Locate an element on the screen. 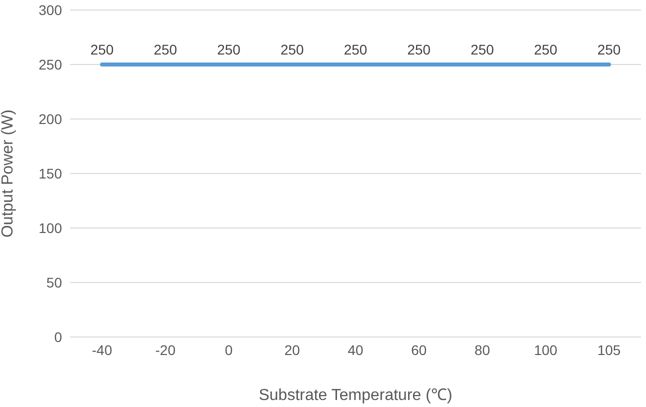  x-axis-title: Substrate Temperature (℃) is located at coordinates (355, 395).